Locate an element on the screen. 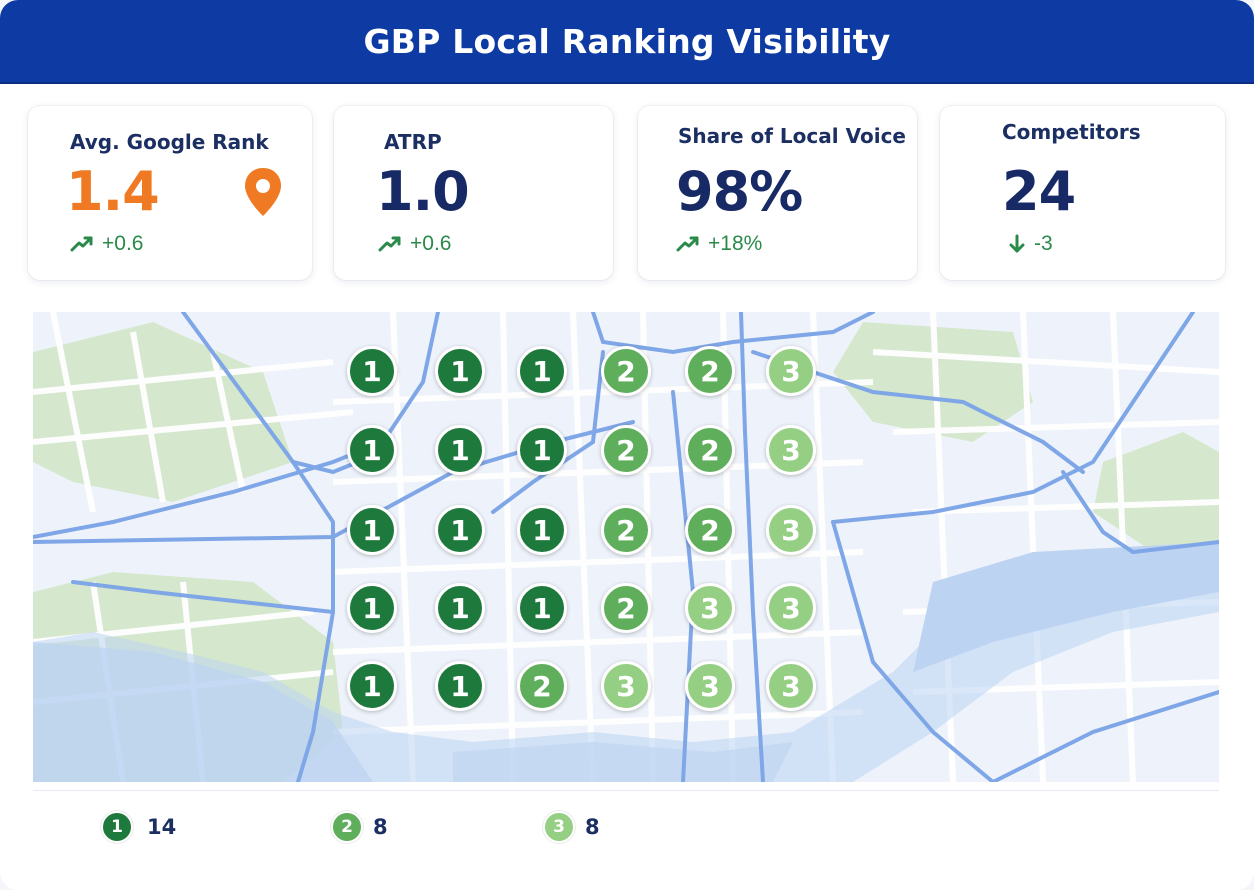 Image resolution: width=1254 pixels, height=890 pixels. kpi-value: 1.4 is located at coordinates (113, 191).